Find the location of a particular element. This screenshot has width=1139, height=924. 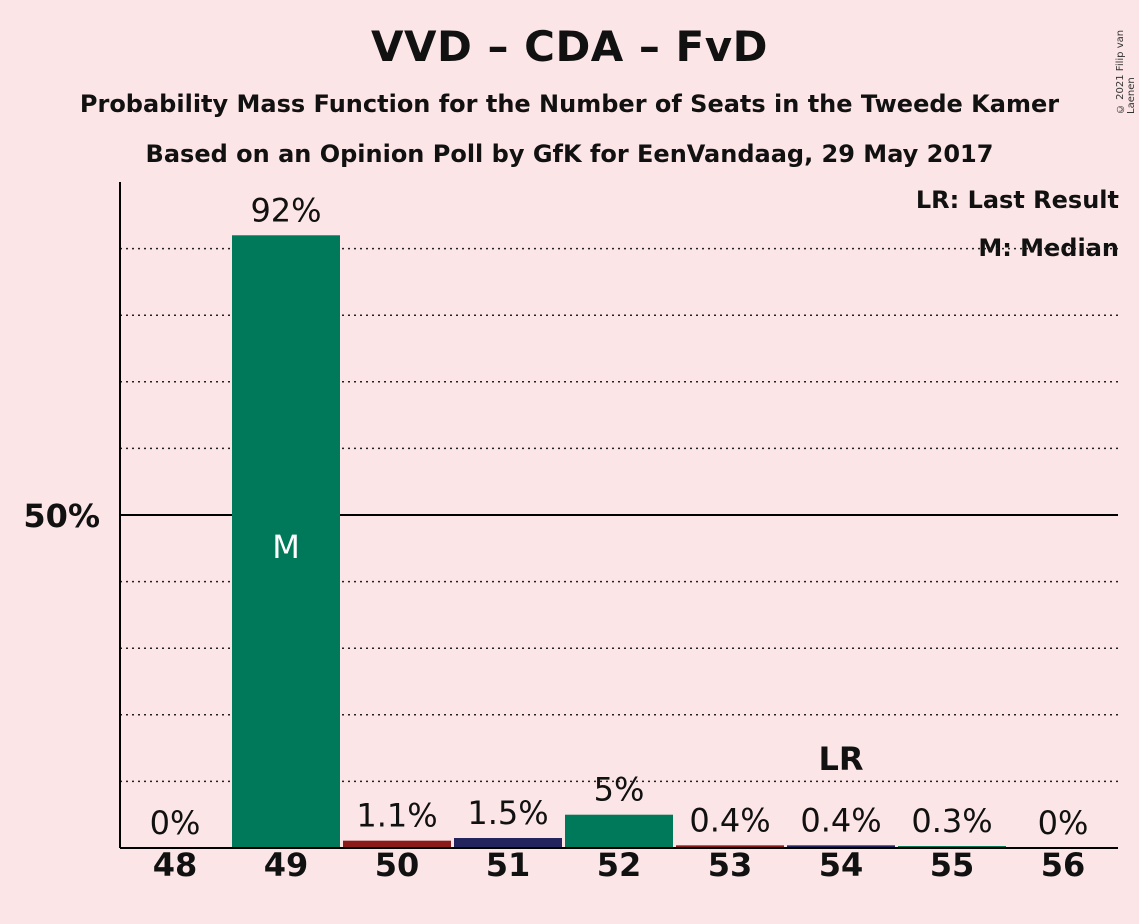

legend-last-result: LR: Last Result is located at coordinates (1017, 200).